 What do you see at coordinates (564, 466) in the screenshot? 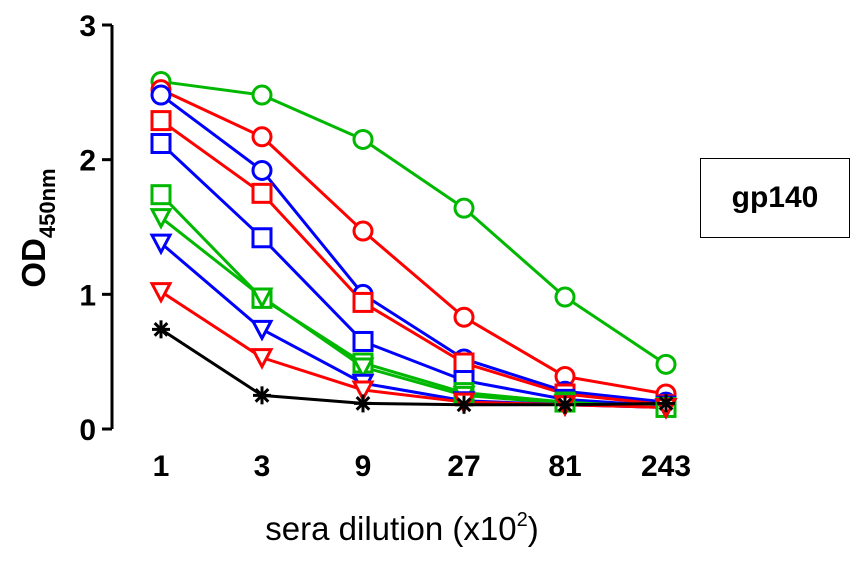
I see `x-tick-label: 81` at bounding box center [564, 466].